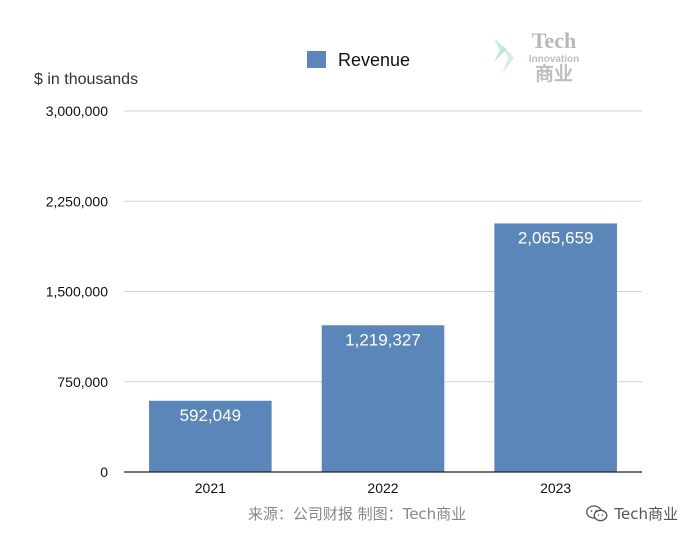  Describe the element at coordinates (554, 41) in the screenshot. I see `logo-text-tech: Tech` at that location.